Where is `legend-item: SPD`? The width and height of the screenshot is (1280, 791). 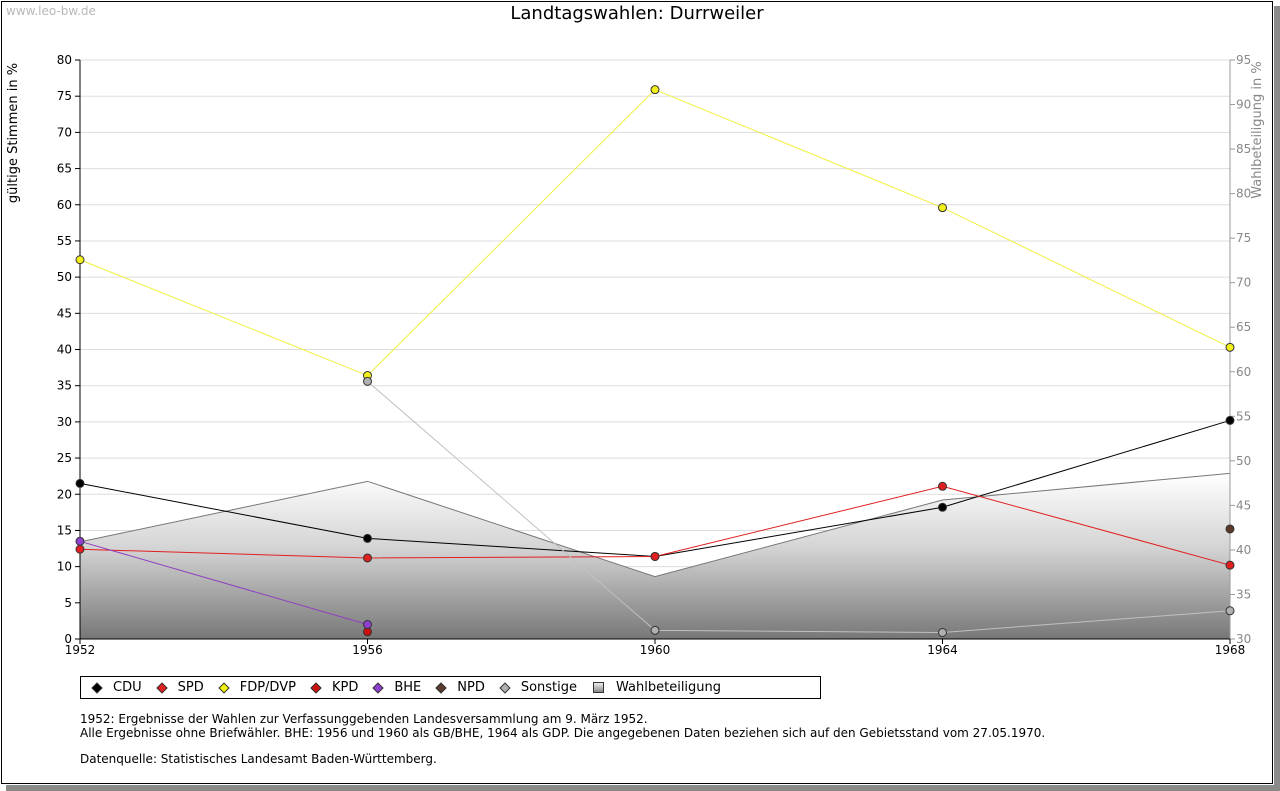 legend-item: SPD is located at coordinates (179, 687).